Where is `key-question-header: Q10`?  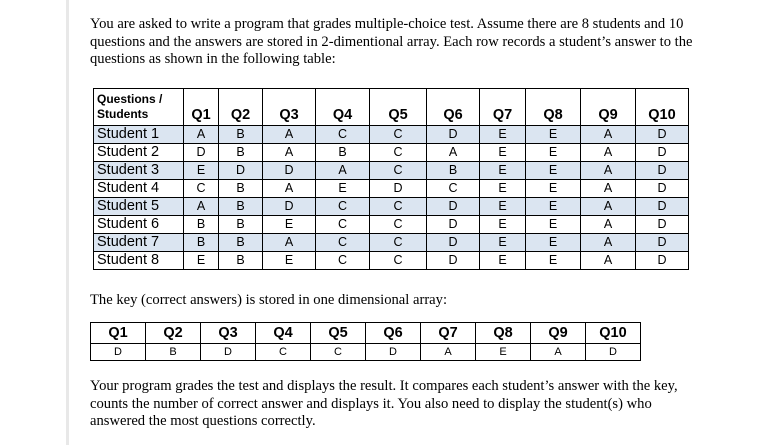 key-question-header: Q10 is located at coordinates (613, 333).